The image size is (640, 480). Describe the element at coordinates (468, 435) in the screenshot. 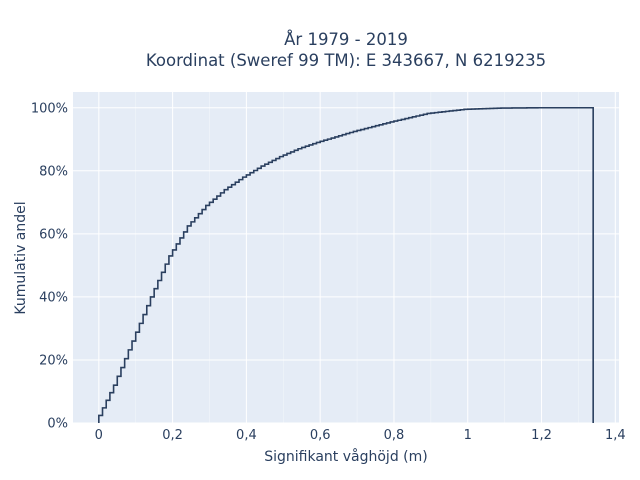

I see `x-tick-label: 1` at that location.